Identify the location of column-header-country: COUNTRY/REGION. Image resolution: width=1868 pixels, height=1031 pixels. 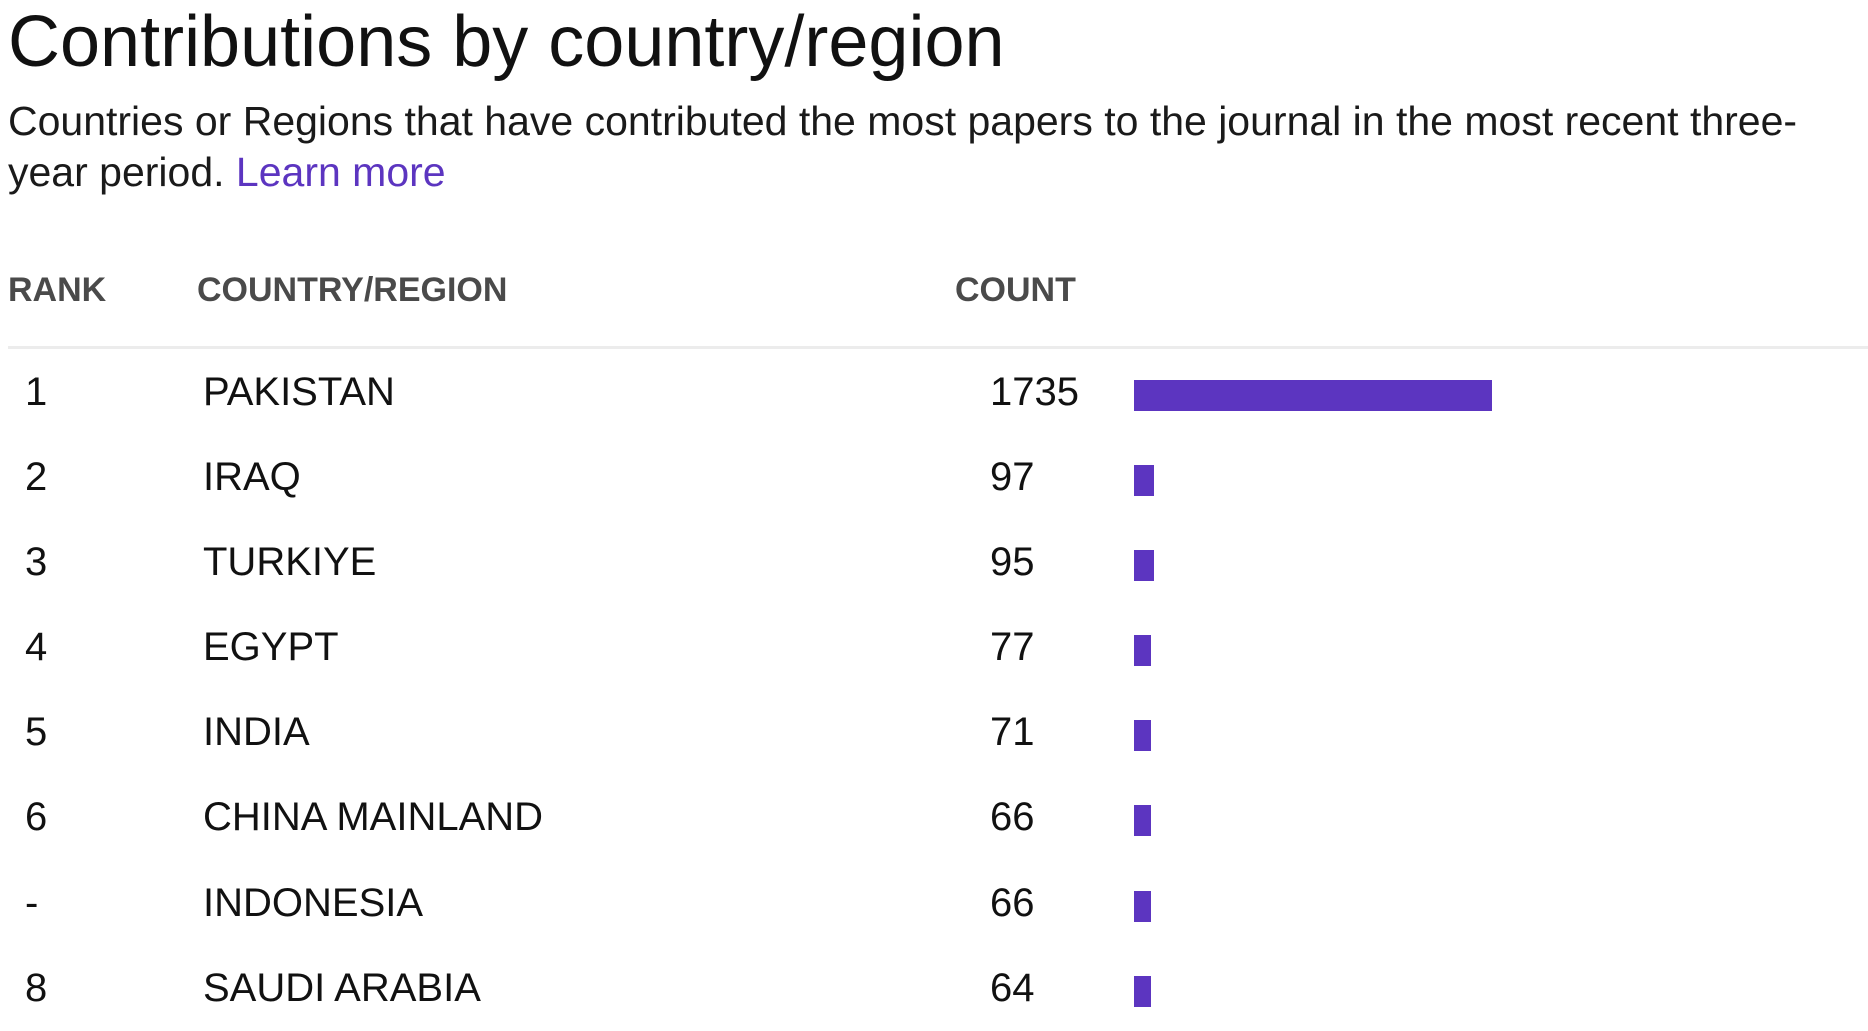
(352, 290).